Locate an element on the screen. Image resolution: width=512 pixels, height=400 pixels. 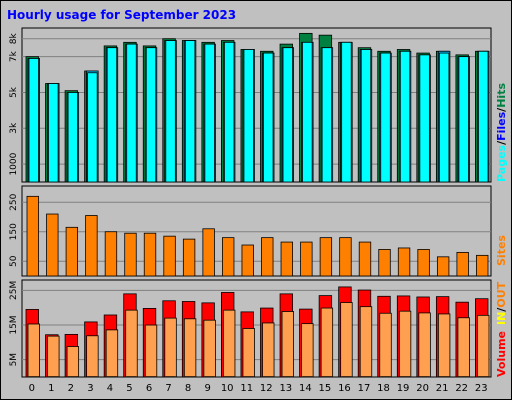
x-axis: 0 1 2 3 4 5 6 7 8 9 10 11 12 13 14 15 16 17 18 19 20 21 22 23 is located at coordinates (258, 388).